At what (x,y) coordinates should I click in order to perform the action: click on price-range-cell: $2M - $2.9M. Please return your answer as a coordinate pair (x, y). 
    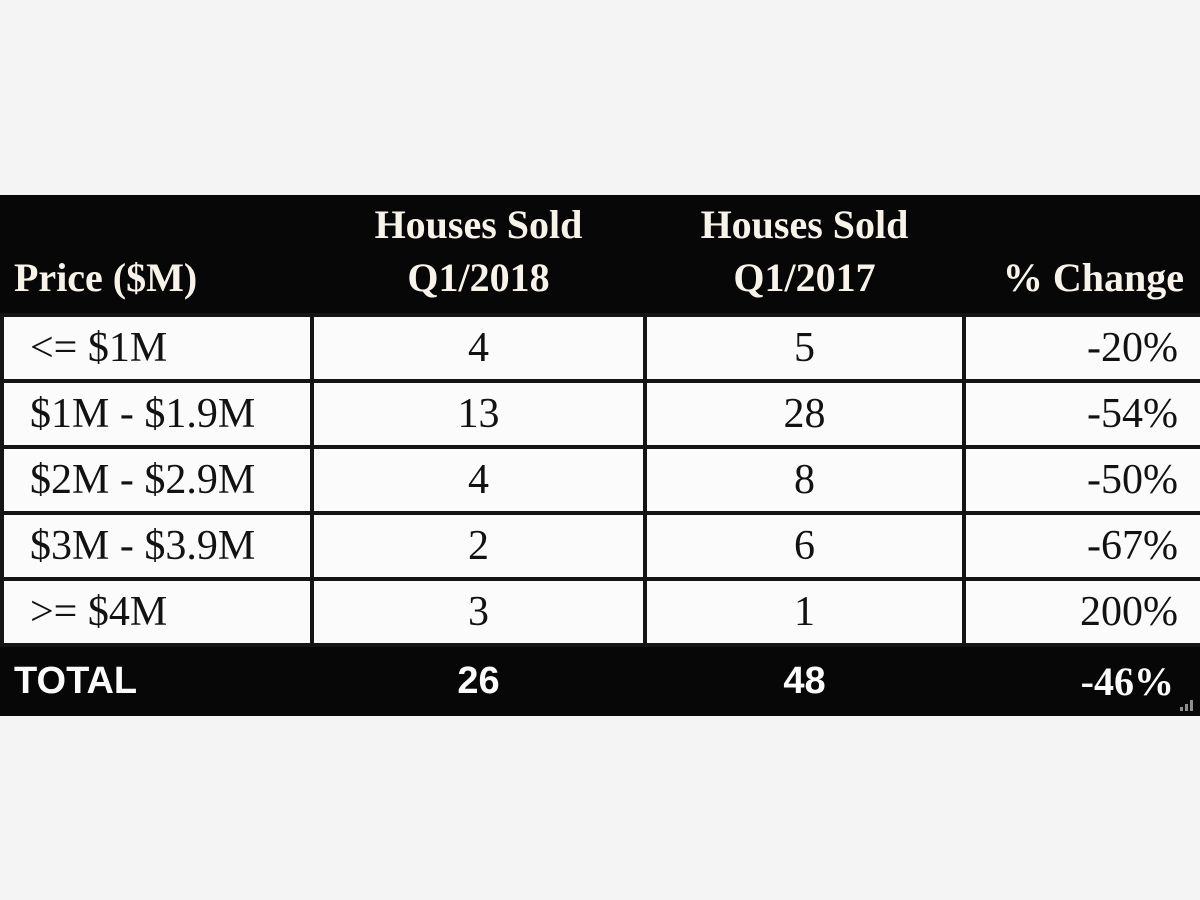
    Looking at the image, I should click on (157, 480).